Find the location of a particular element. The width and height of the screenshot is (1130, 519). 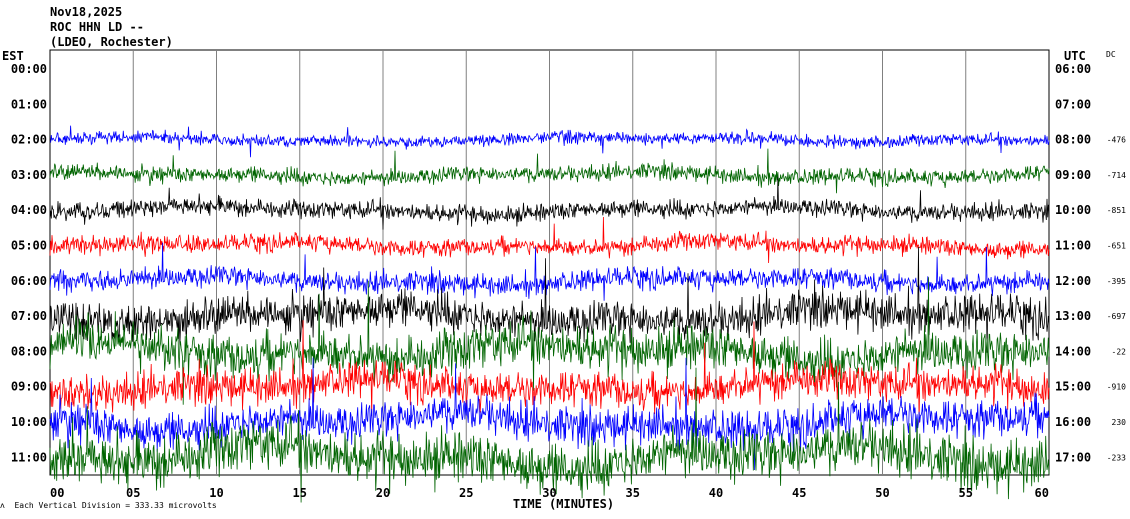

est-hour-label: 11:00 is located at coordinates (29, 457).